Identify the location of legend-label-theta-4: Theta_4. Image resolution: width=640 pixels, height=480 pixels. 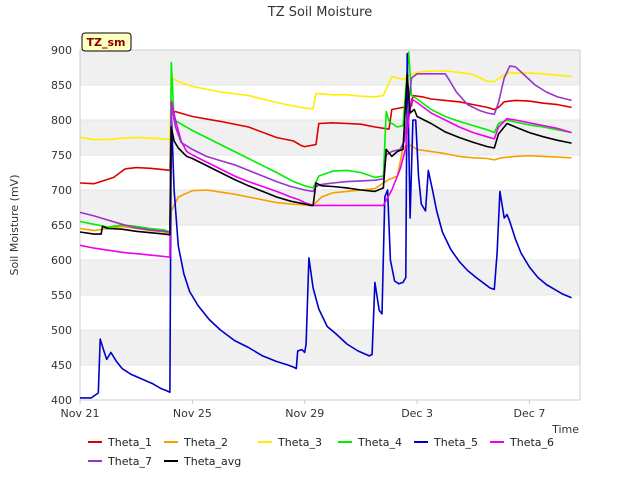
(379, 442).